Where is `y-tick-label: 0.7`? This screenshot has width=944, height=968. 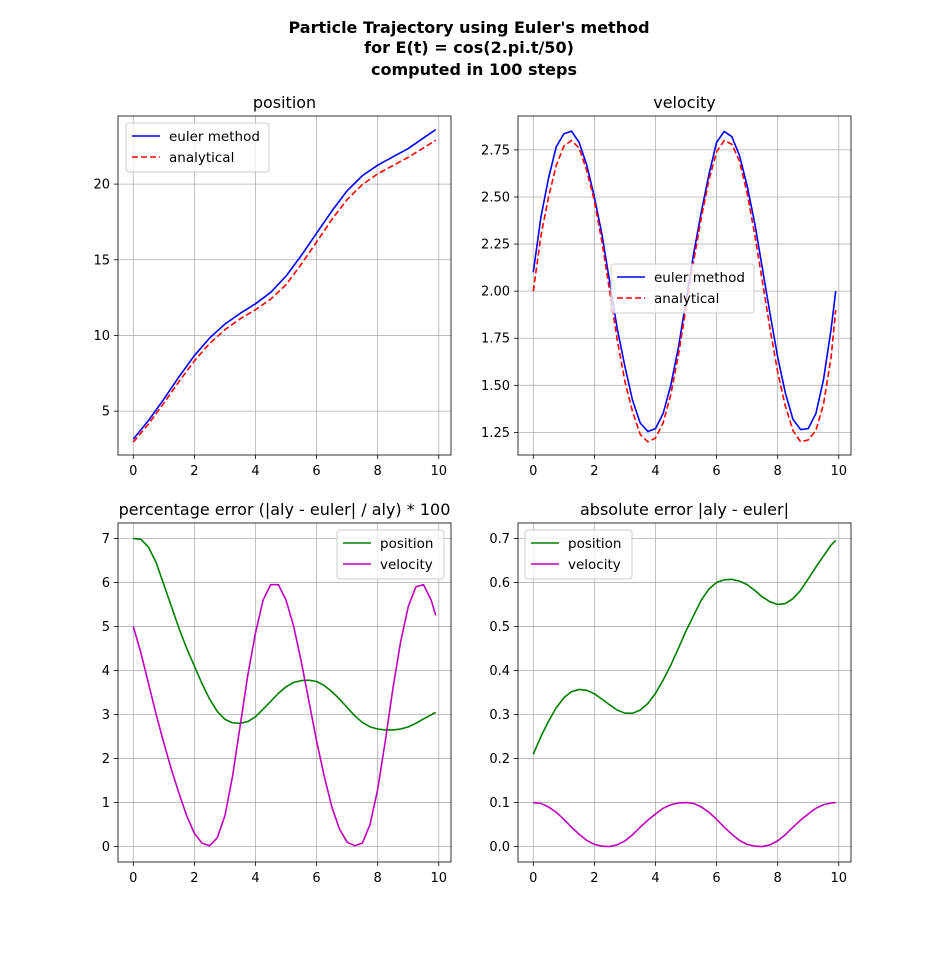
y-tick-label: 0.7 is located at coordinates (499, 539).